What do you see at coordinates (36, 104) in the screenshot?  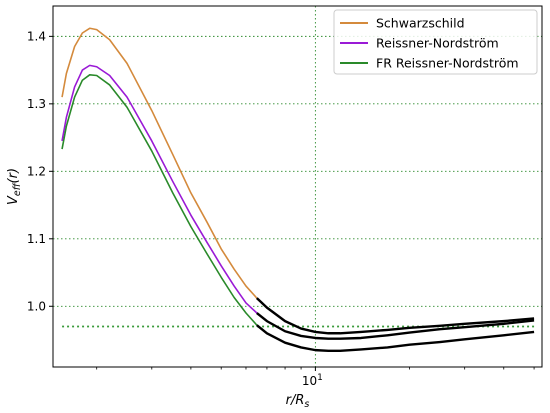 I see `y-tick-label: 1.3` at bounding box center [36, 104].